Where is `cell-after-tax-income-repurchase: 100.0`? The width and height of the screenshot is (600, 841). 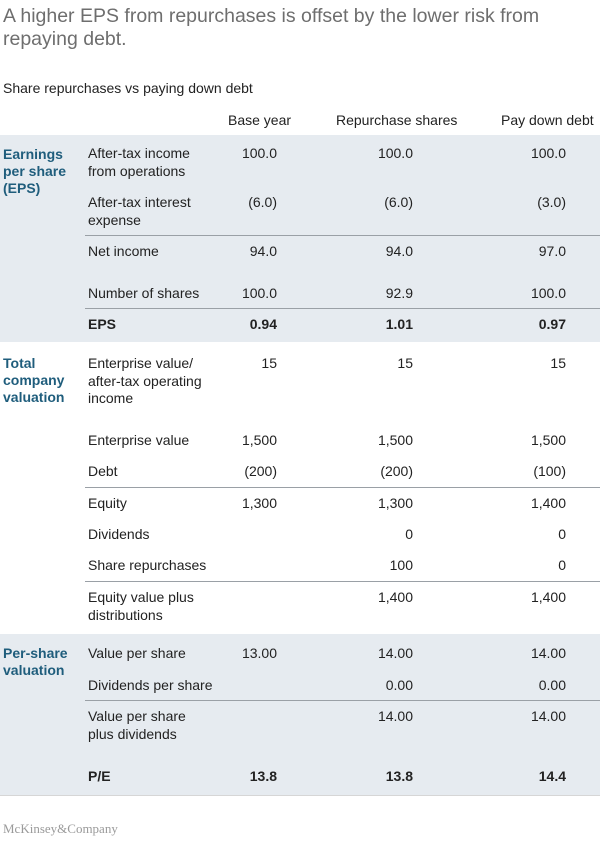
cell-after-tax-income-repurchase: 100.0 is located at coordinates (395, 153).